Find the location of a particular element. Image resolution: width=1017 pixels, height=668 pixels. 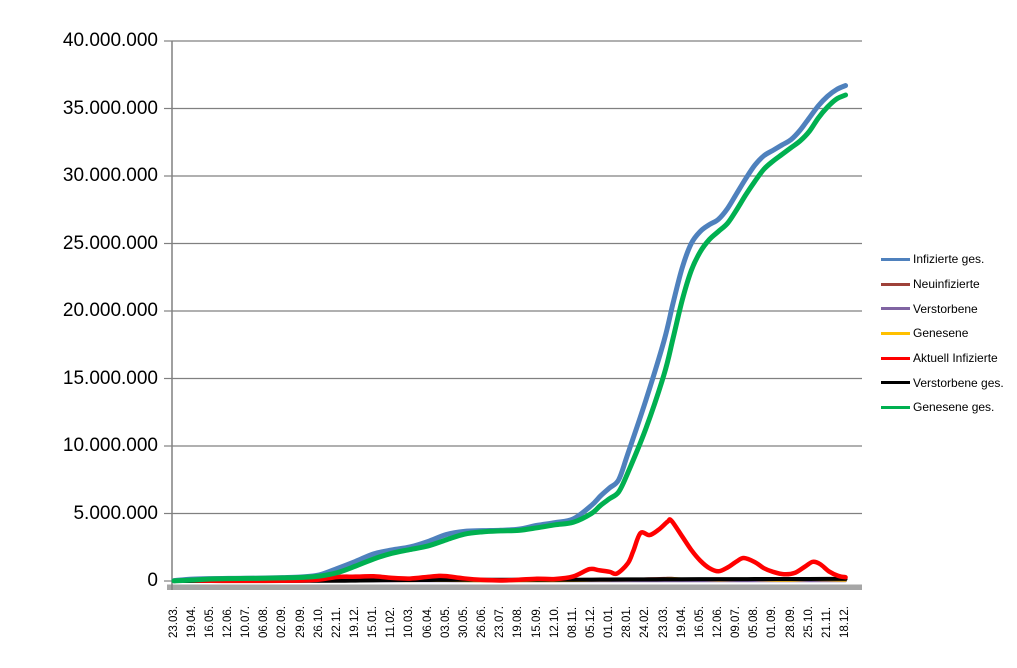

y-tick-label: 40.000.000 is located at coordinates (110, 41).